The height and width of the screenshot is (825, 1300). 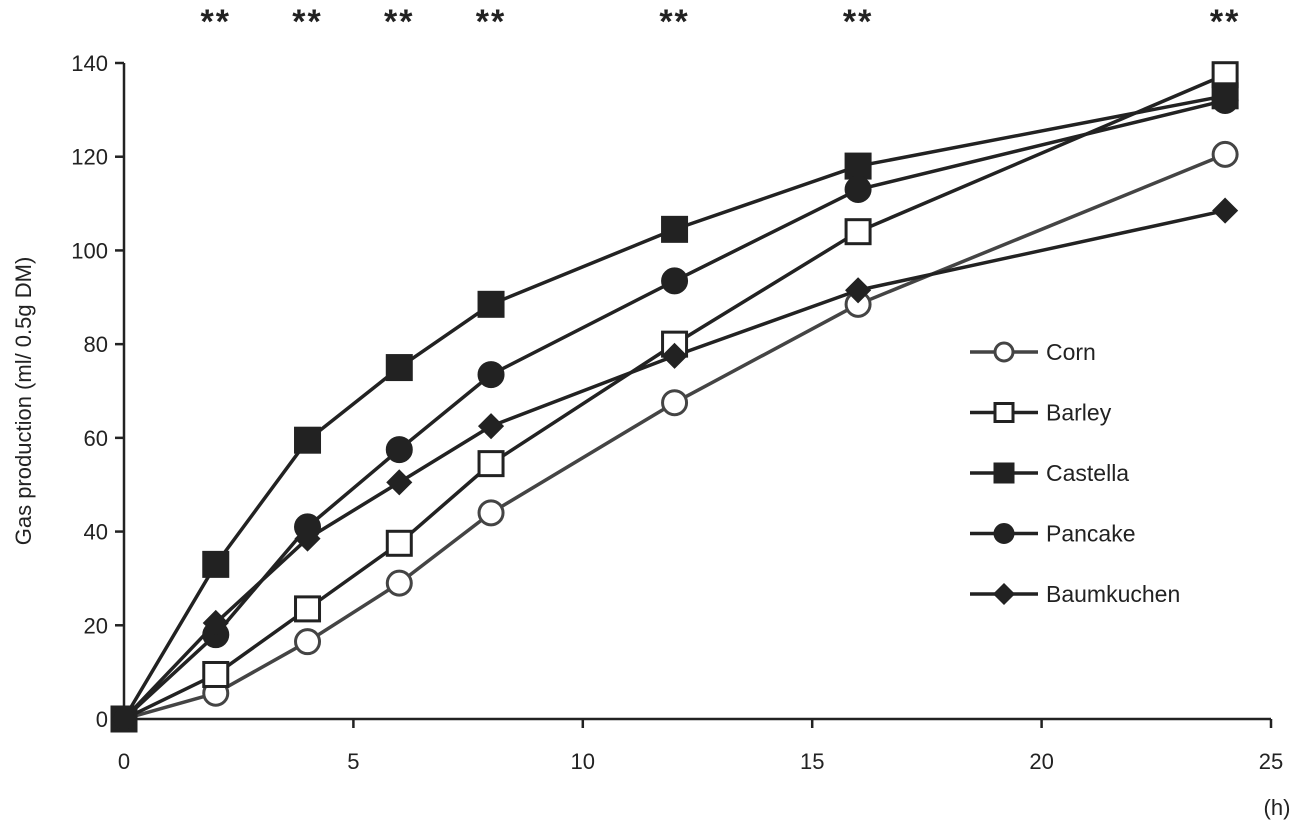 I want to click on point-corn-8h, so click(x=491, y=513).